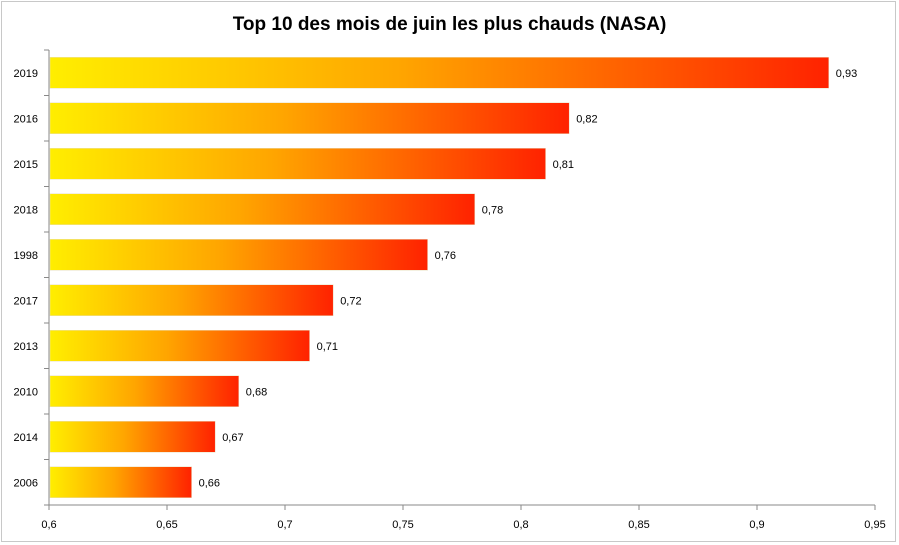 Image resolution: width=899 pixels, height=545 pixels. Describe the element at coordinates (439, 73) in the screenshot. I see `bar-2019` at that location.